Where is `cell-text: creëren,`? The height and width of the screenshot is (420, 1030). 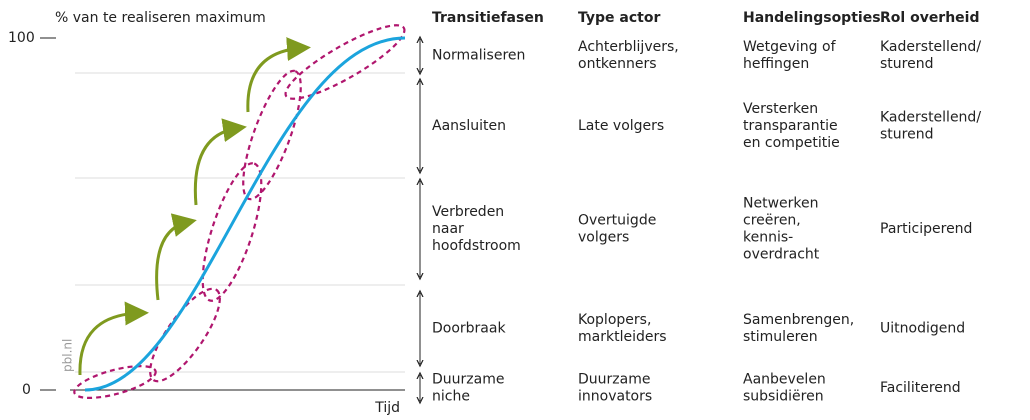 cell-text: creëren, is located at coordinates (772, 221).